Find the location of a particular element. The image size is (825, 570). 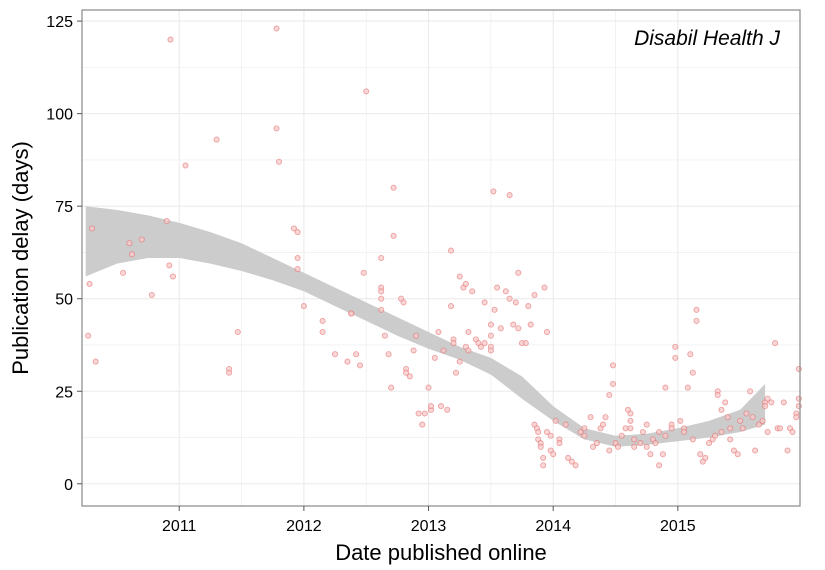

x-tick-label: 2012 is located at coordinates (304, 526).